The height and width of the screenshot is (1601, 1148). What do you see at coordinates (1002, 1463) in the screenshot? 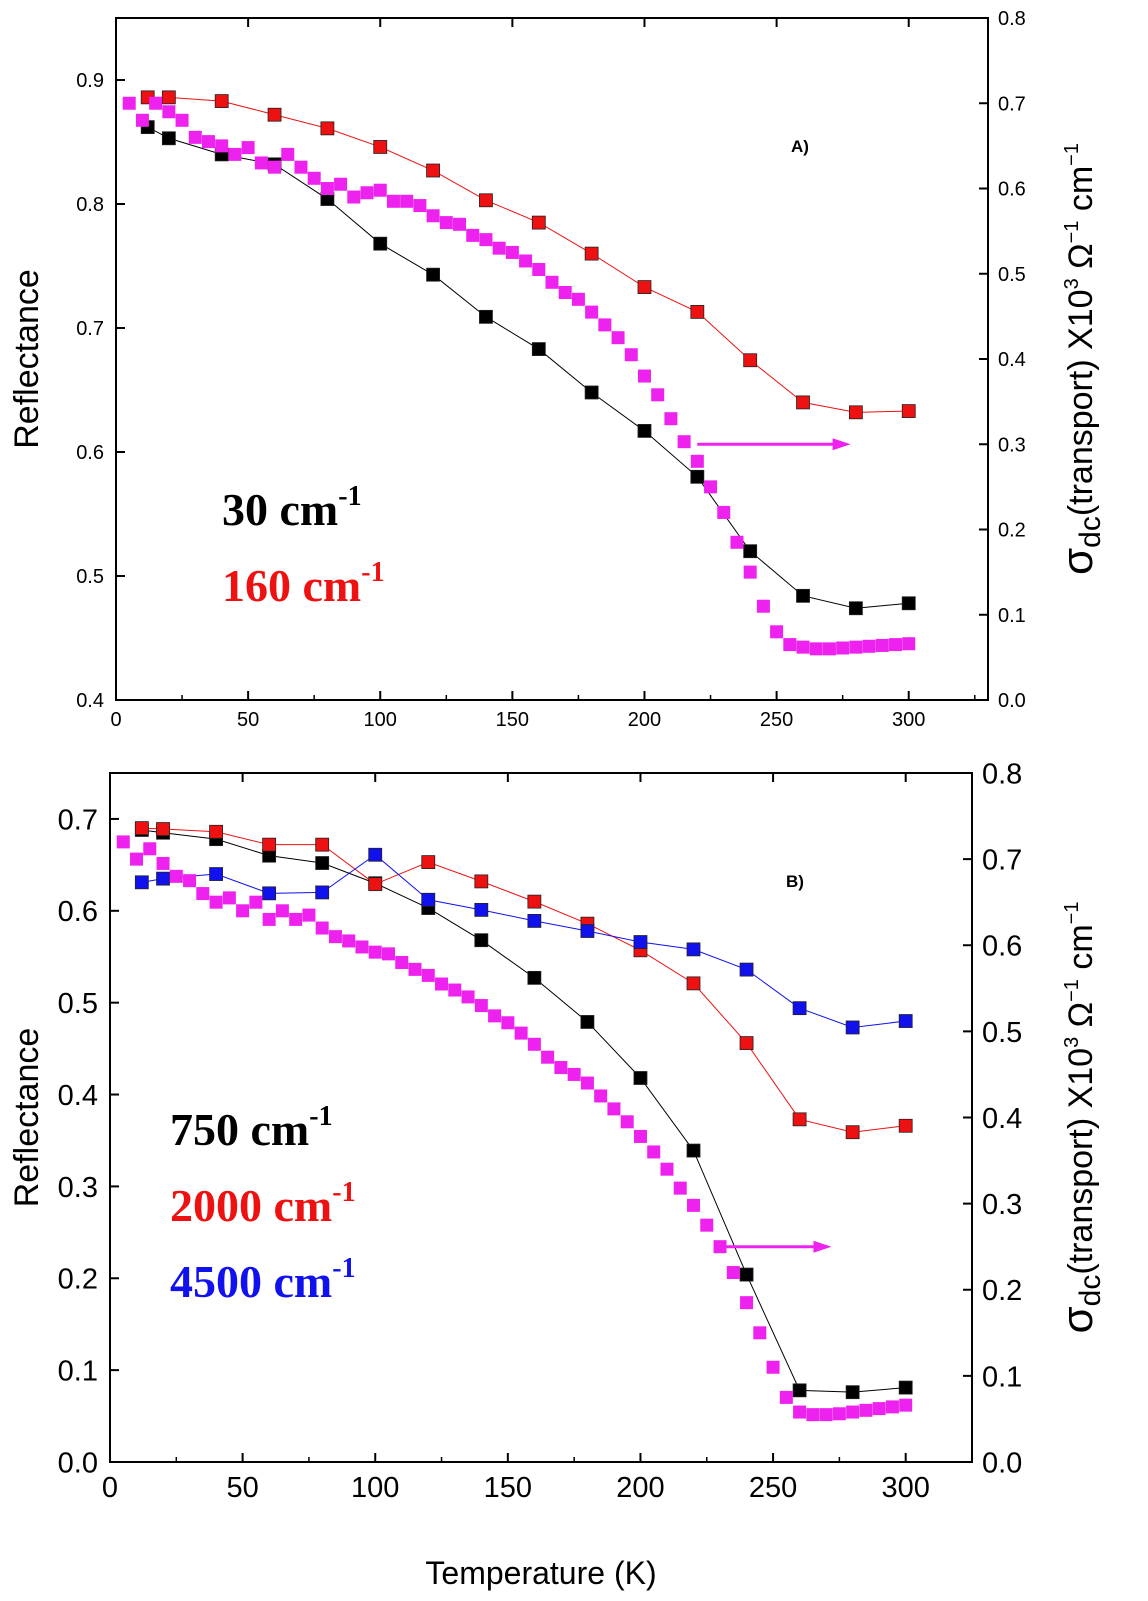
I see `y2-tick-label: 0.0` at bounding box center [1002, 1463].